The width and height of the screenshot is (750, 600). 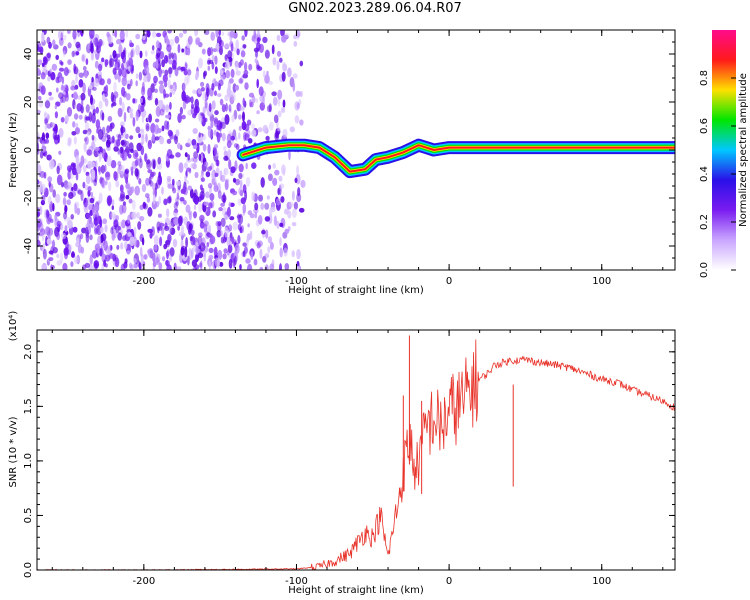 What do you see at coordinates (449, 281) in the screenshot?
I see `x-tick-label: 0` at bounding box center [449, 281].